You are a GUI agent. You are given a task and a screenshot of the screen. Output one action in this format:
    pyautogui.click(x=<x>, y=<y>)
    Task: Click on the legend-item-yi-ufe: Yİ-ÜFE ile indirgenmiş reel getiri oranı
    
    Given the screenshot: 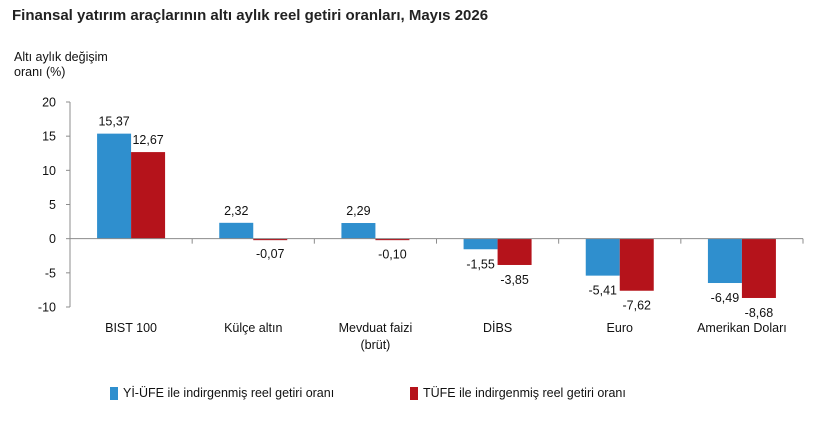 What is the action you would take?
    pyautogui.click(x=222, y=393)
    